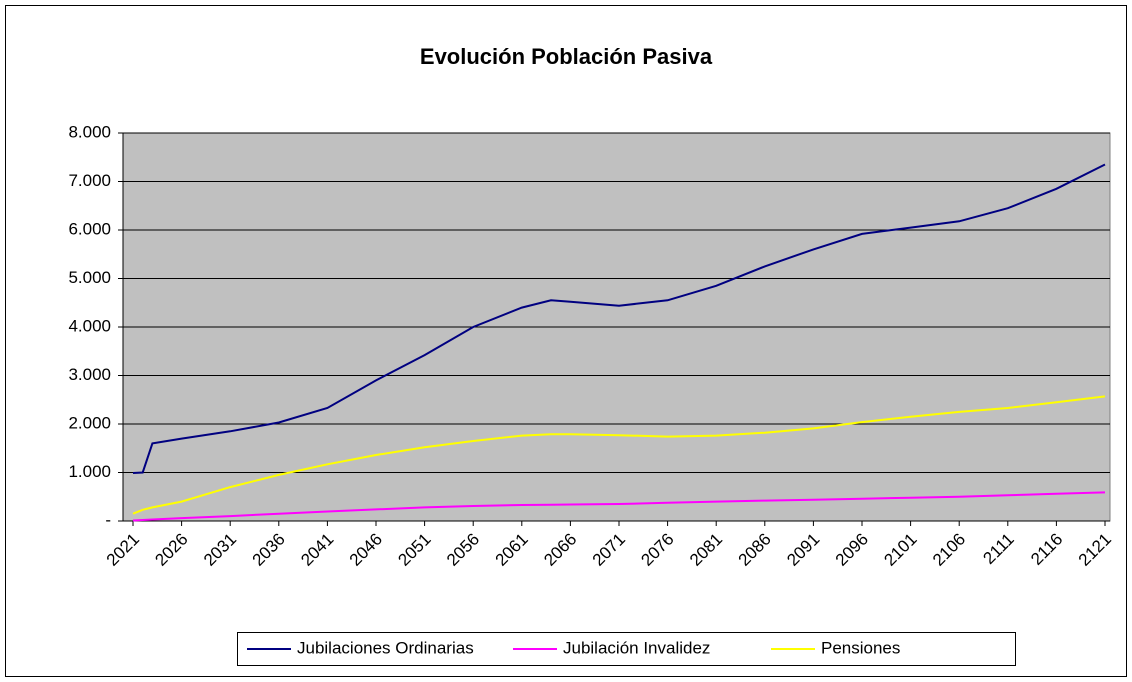 This screenshot has height=682, width=1132. I want to click on legend-box, so click(626, 649).